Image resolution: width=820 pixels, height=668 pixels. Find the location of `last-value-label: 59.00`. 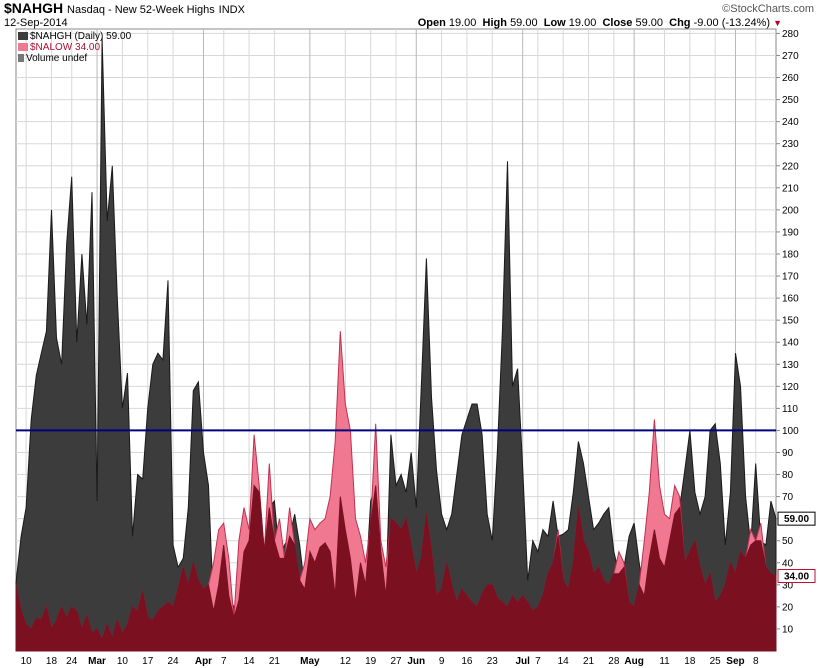

last-value-label: 59.00 is located at coordinates (796, 519).